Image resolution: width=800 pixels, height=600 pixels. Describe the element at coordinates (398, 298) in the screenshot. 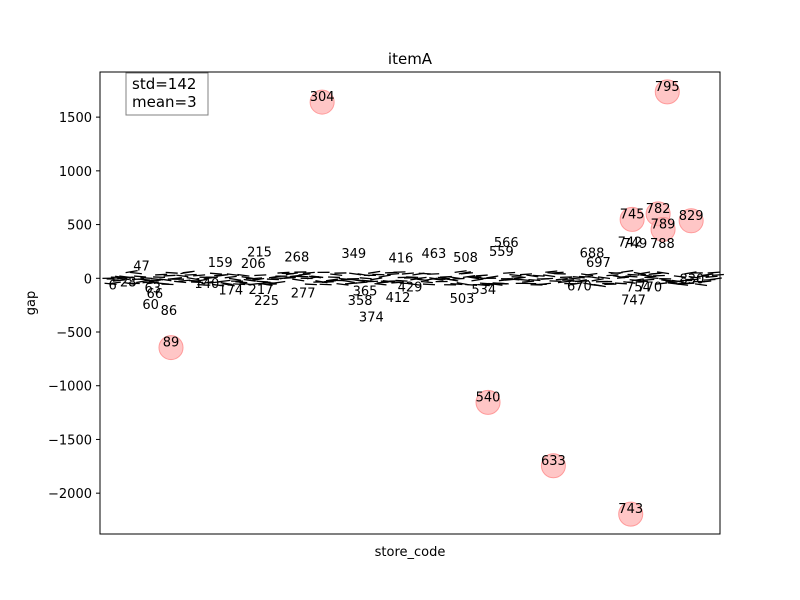

I see `point-label: 412` at that location.